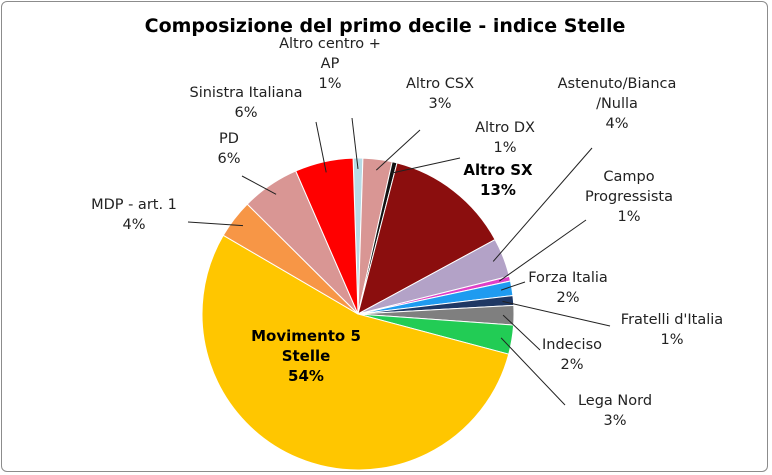 Image resolution: width=772 pixels, height=475 pixels. What do you see at coordinates (672, 330) in the screenshot?
I see `slice-label: Fratelli d'Italia 1%` at bounding box center [672, 330].